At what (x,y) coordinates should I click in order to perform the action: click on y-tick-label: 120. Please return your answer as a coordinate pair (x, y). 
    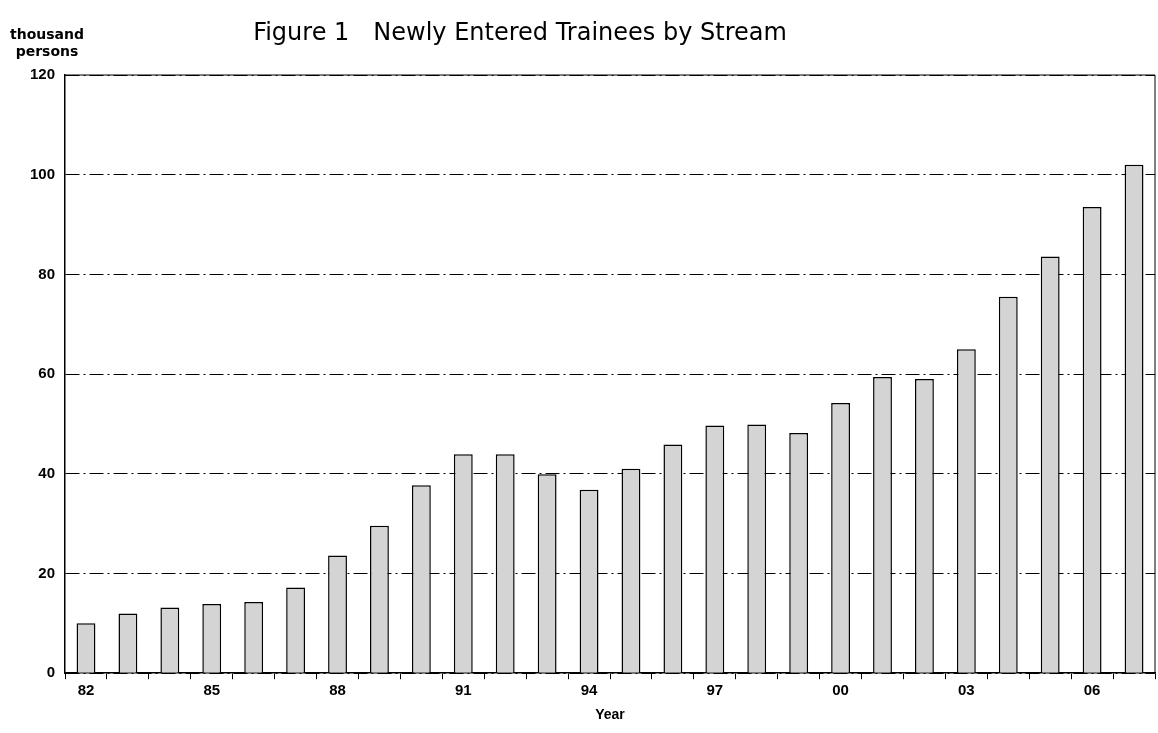
    Looking at the image, I should click on (43, 74).